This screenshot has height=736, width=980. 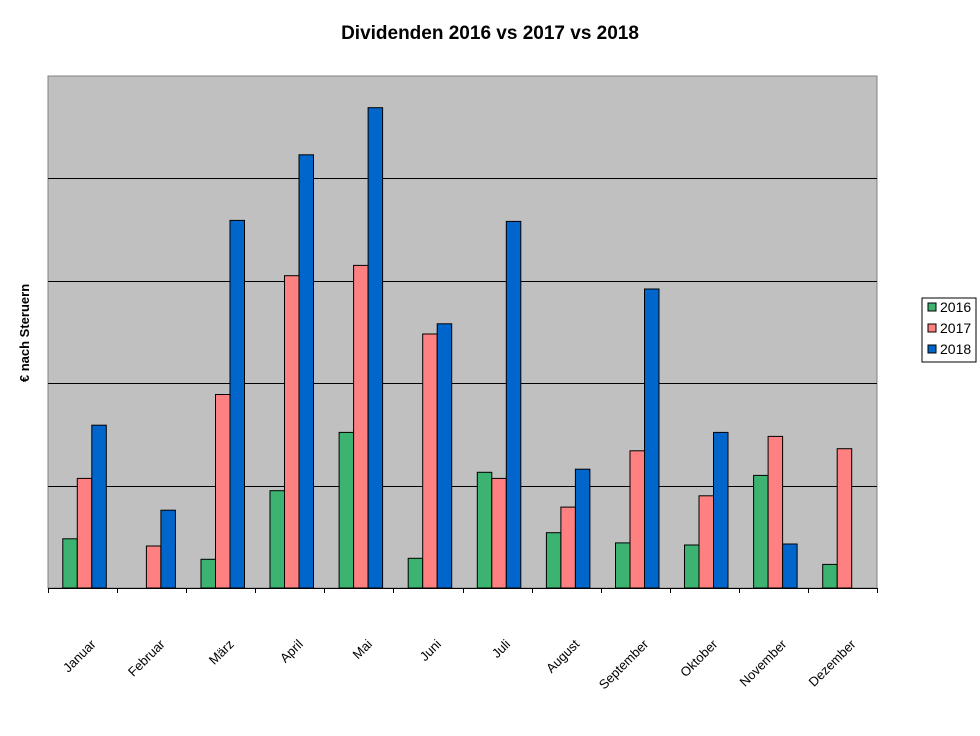 I want to click on bar-2017-Januar, so click(x=84, y=533).